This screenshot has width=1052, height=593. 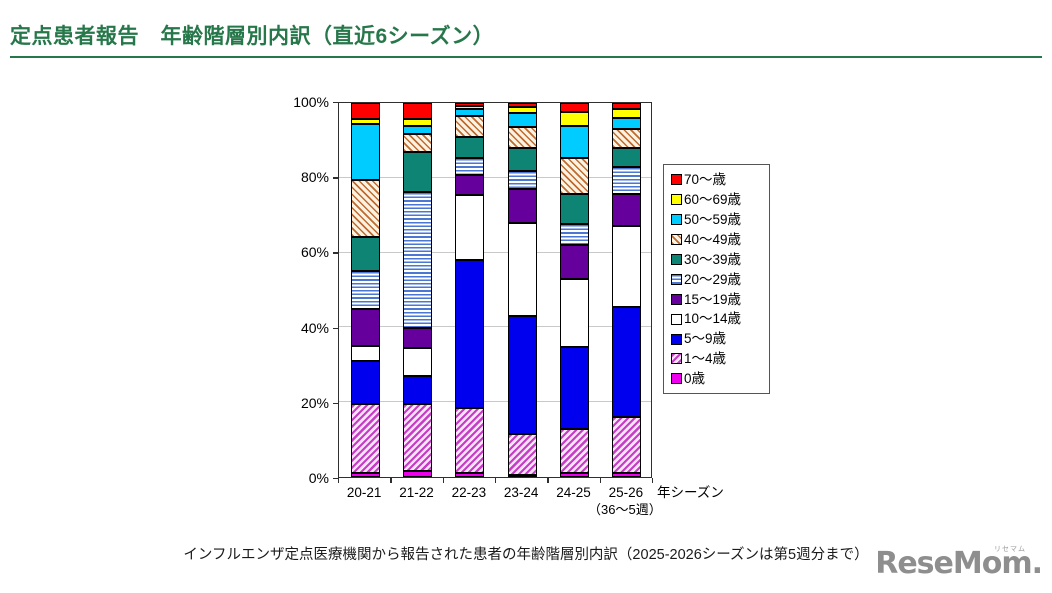 What do you see at coordinates (718, 260) in the screenshot?
I see `legend-item: 30～39歳` at bounding box center [718, 260].